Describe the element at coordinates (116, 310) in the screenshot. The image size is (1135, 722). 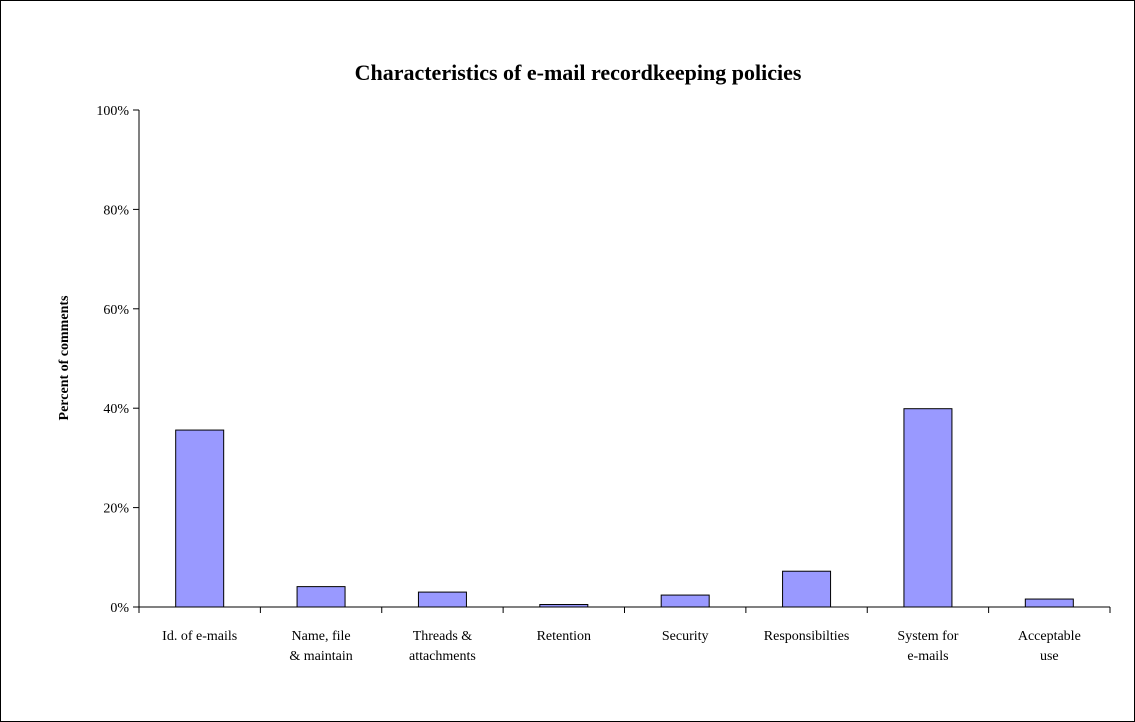
I see `y-tick-label: 60%` at that location.